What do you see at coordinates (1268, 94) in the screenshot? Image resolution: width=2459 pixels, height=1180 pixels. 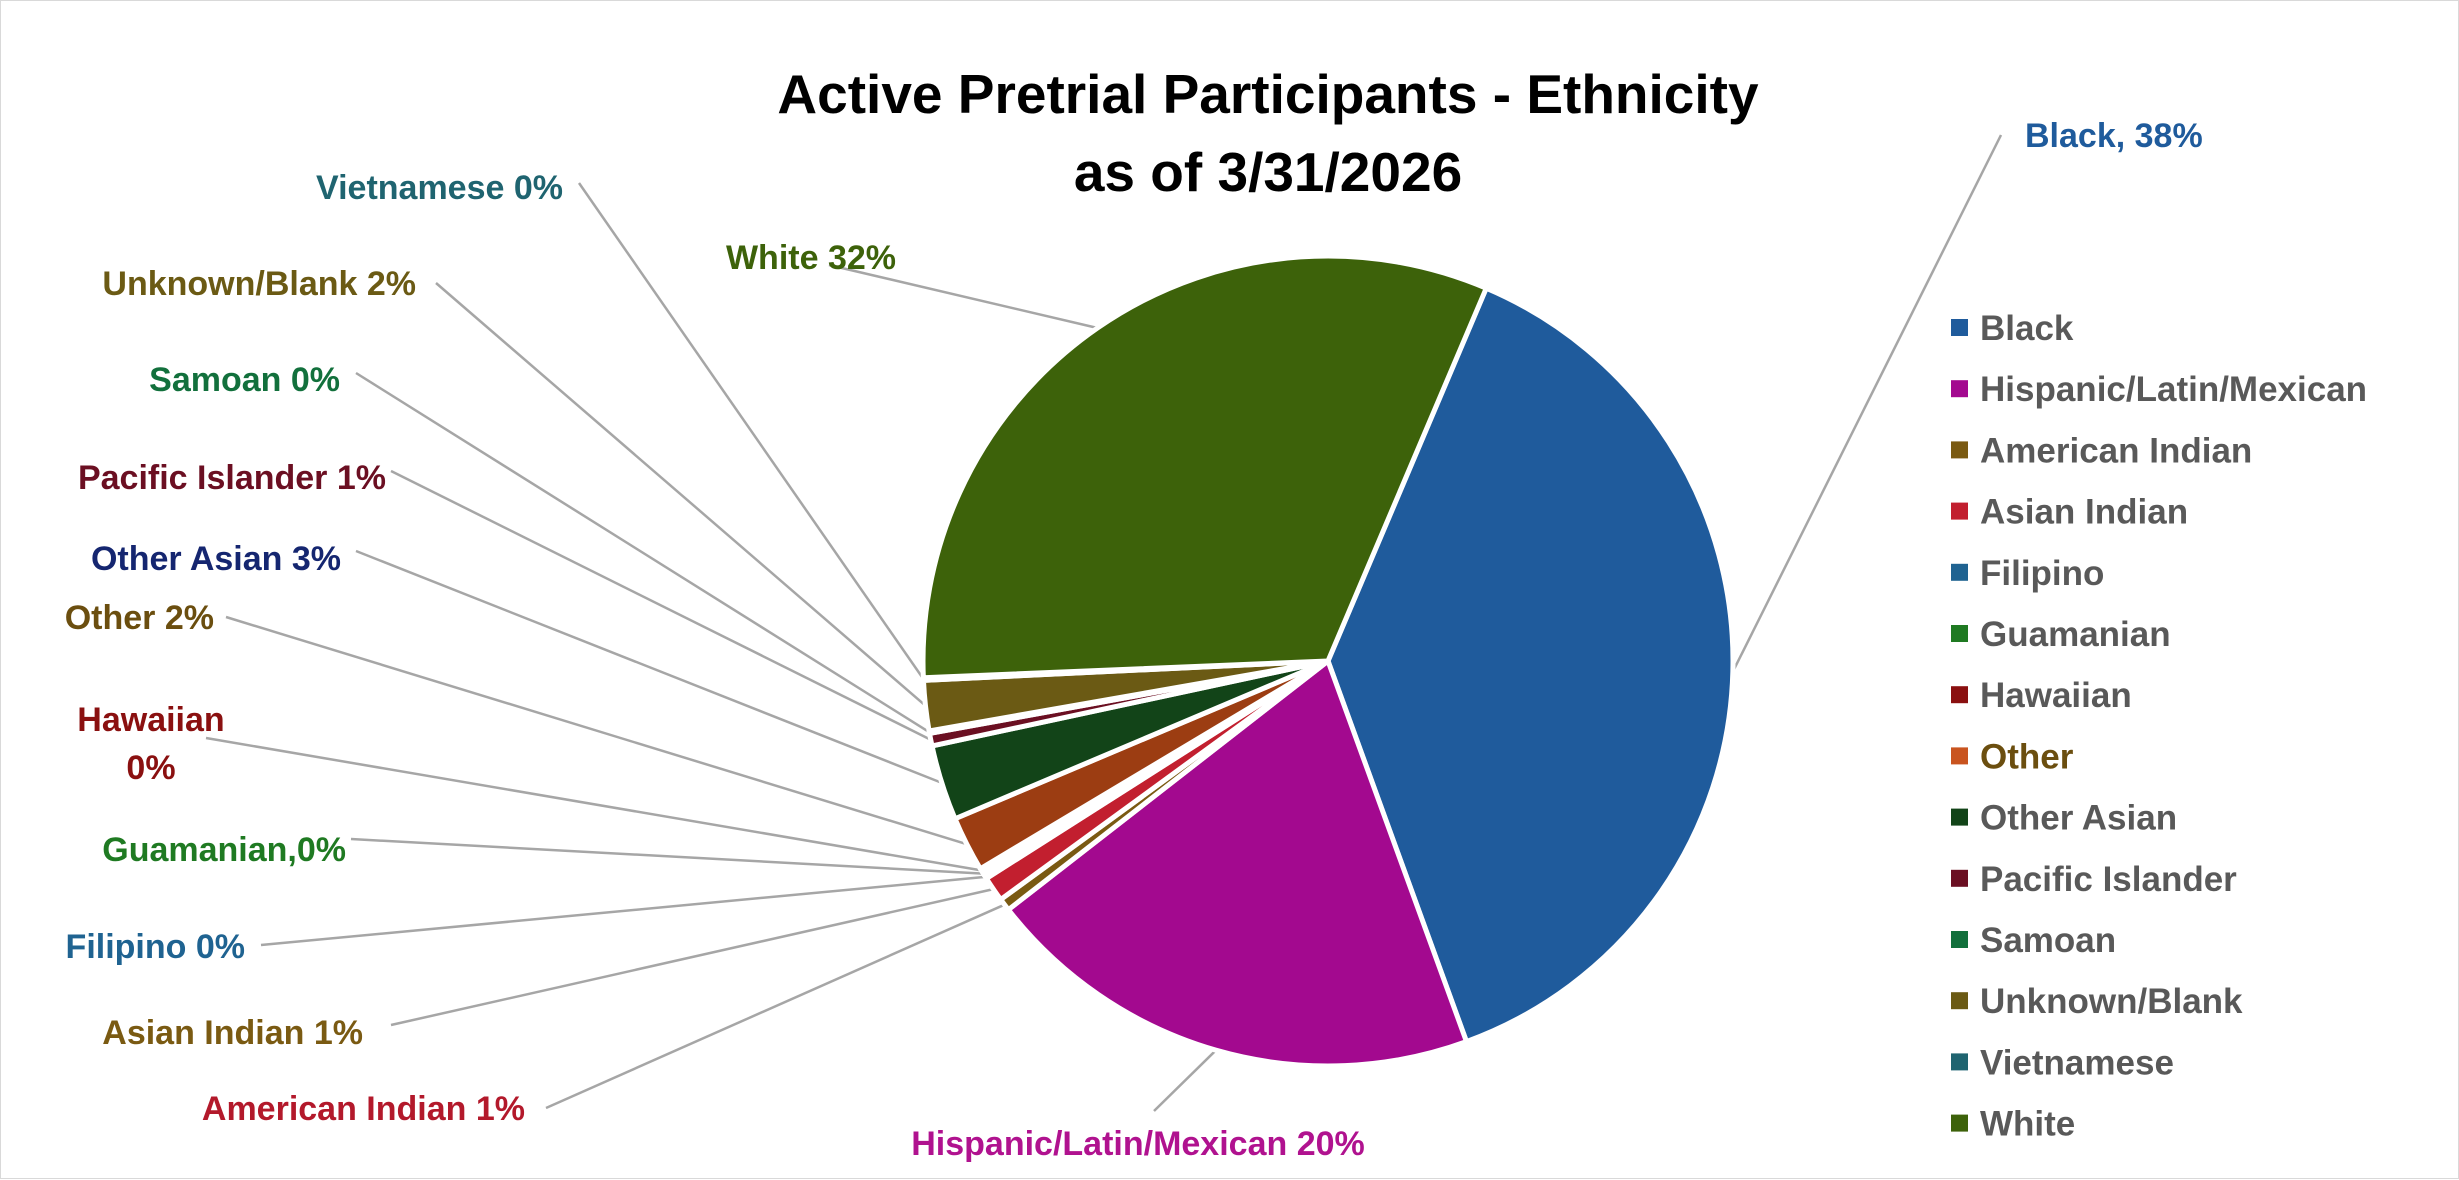 I see `chart-title-line-1: Active Pretrial Participants - Ethnicity` at bounding box center [1268, 94].